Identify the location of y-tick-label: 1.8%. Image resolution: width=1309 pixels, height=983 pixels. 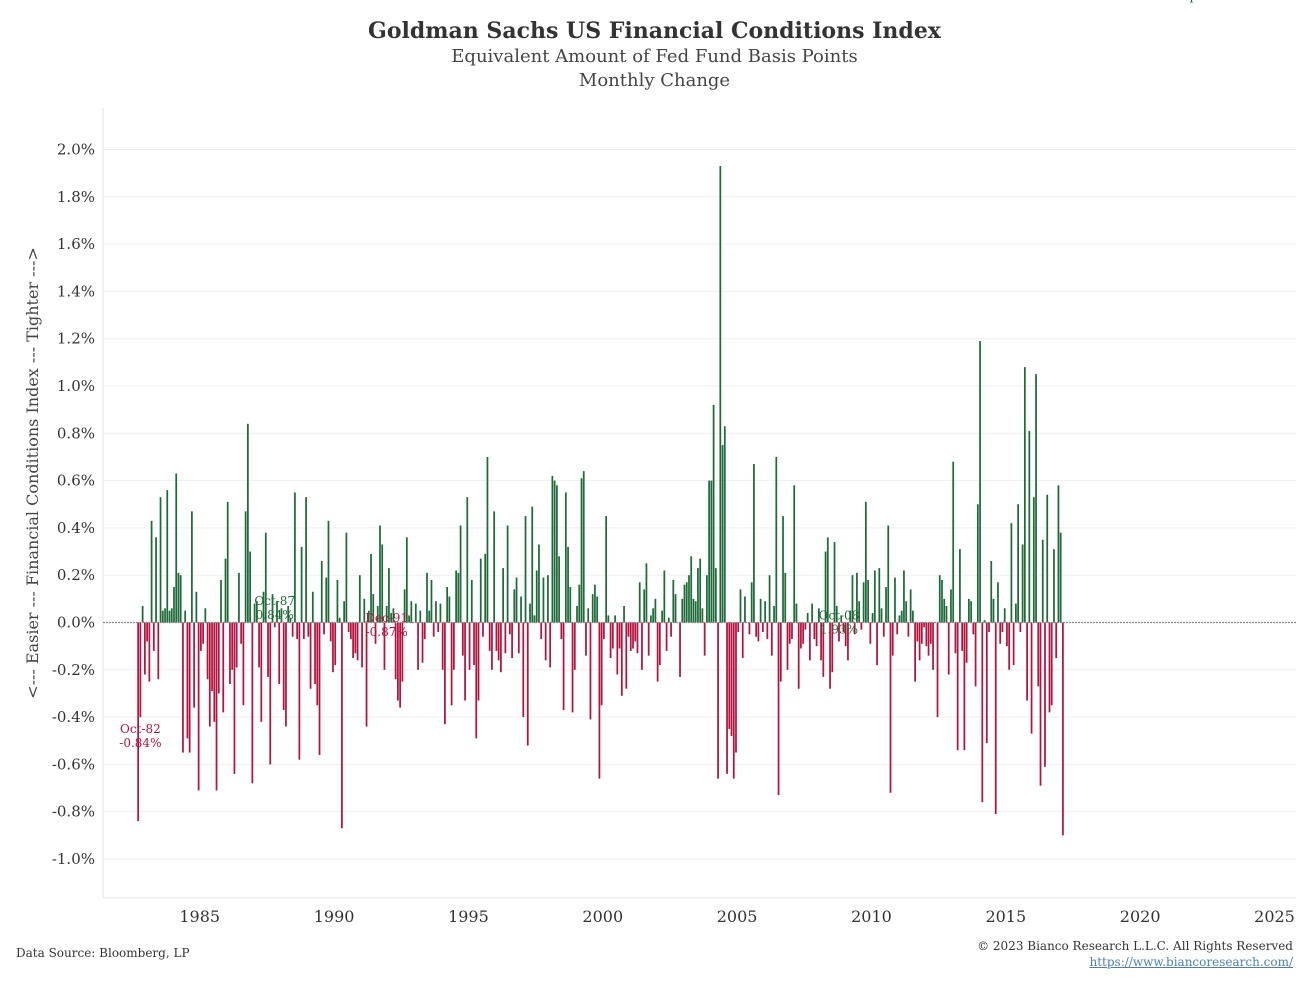
(76, 197).